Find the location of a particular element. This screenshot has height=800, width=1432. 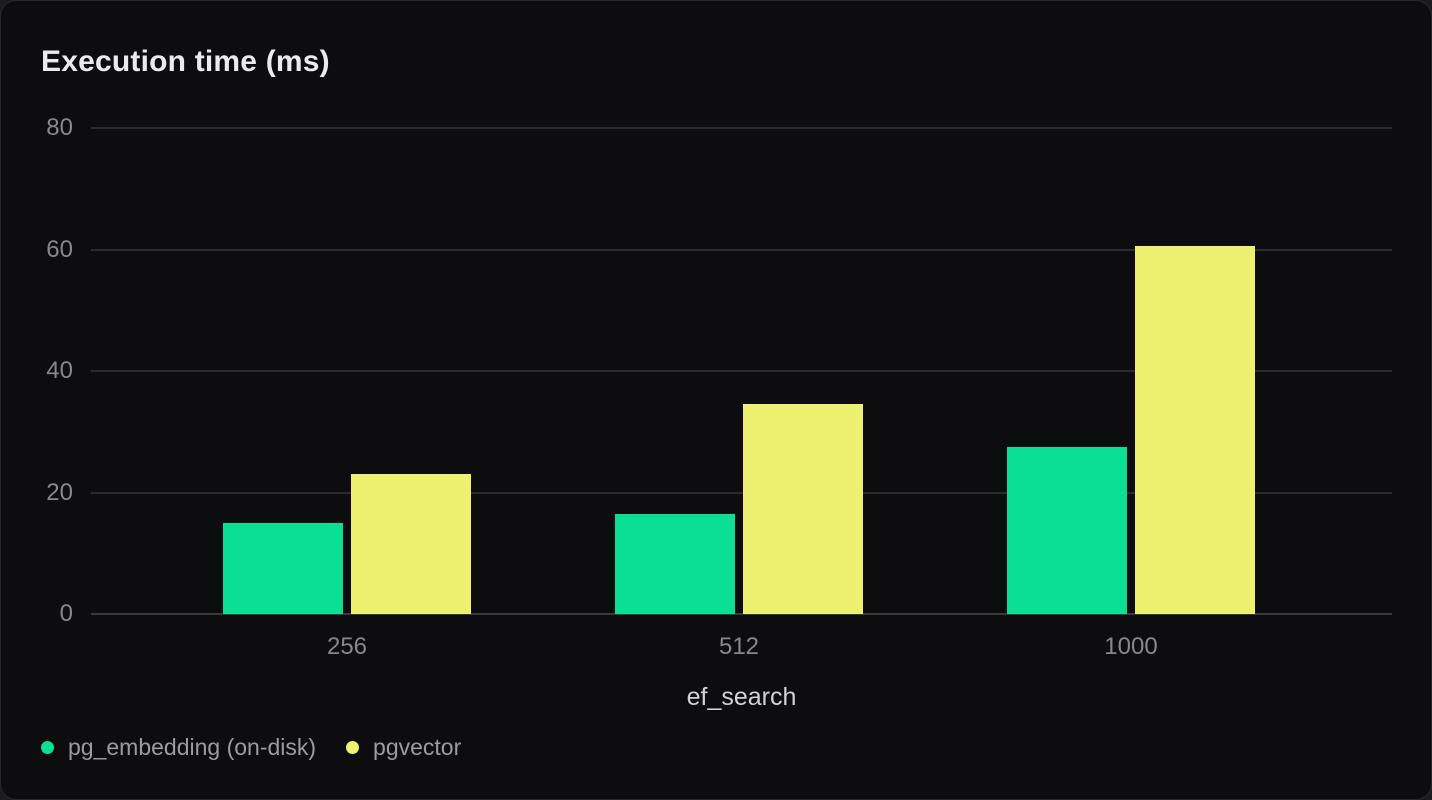

y-axis-tick-label: 60 is located at coordinates (59, 249).